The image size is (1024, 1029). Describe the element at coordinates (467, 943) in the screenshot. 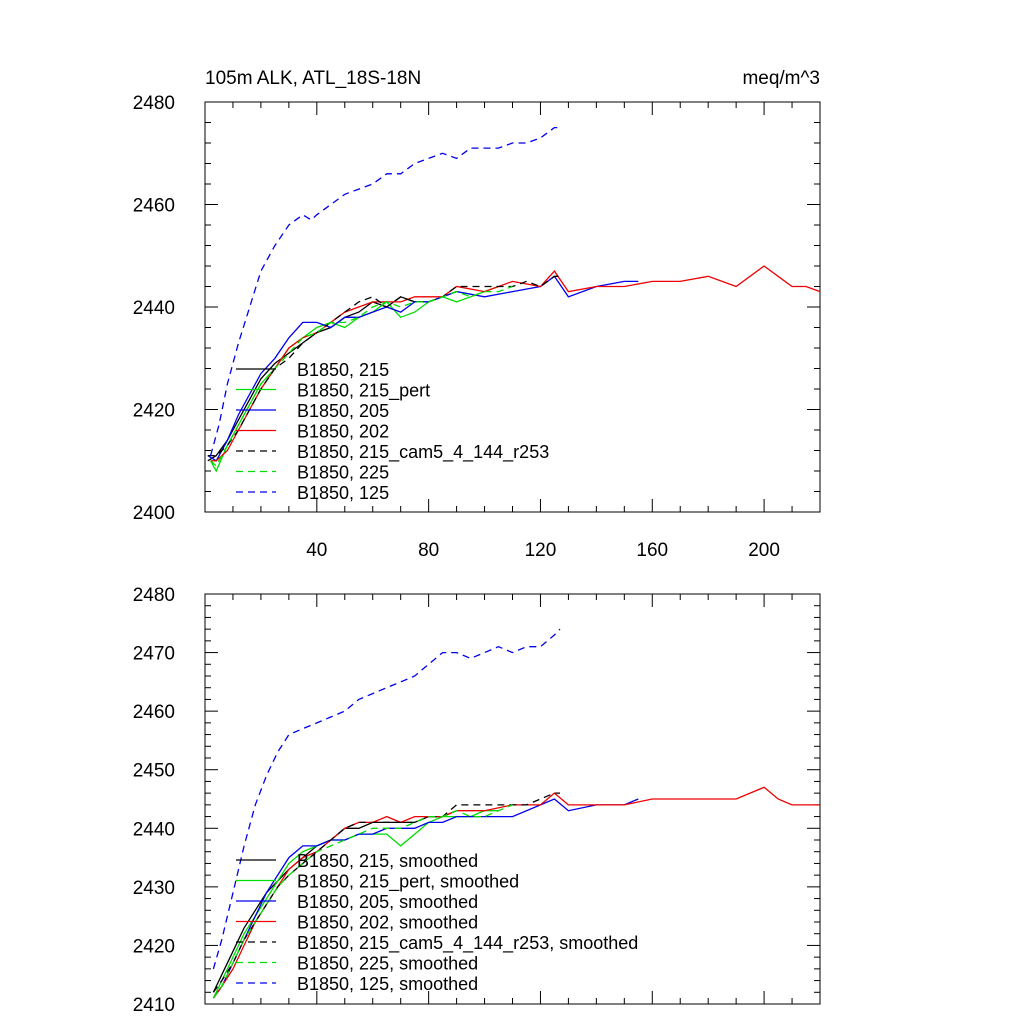

I see `legend-label: B1850, 215_cam5_4_144_r253, smoothed` at that location.